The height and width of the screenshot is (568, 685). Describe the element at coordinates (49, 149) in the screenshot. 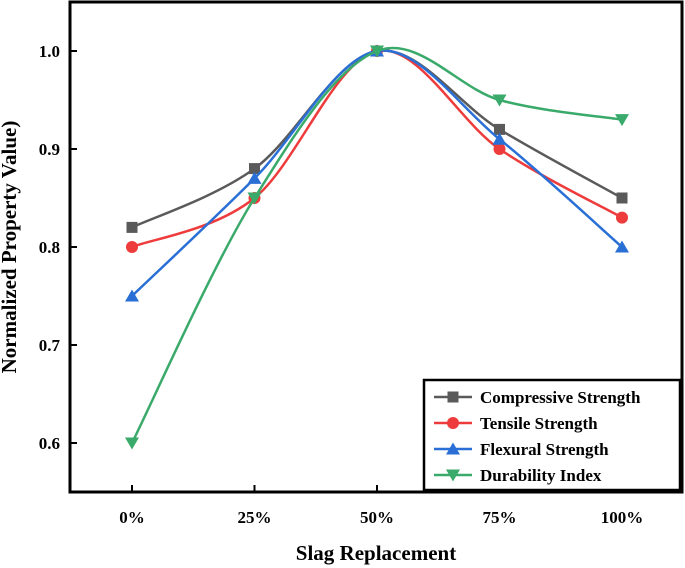

I see `y-tick-label: 0.9` at that location.